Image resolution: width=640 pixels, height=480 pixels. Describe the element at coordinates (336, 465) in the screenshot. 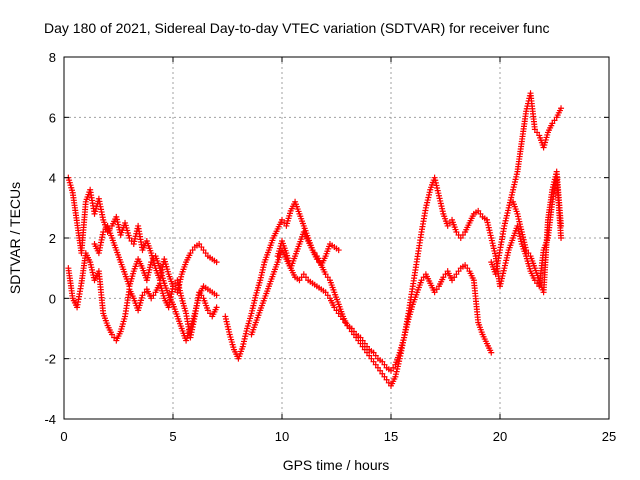

I see `x-axis-label: GPS time / hours` at that location.